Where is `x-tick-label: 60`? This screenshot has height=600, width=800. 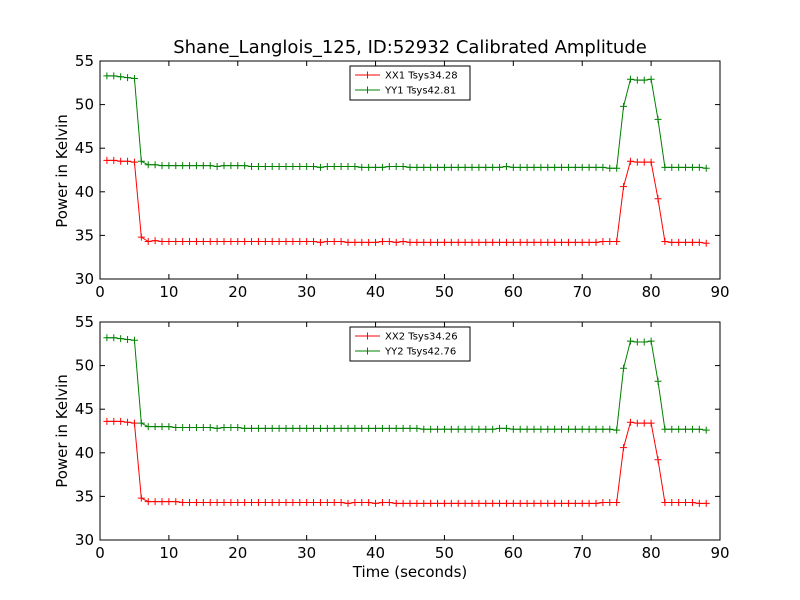 x-tick-label: 60 is located at coordinates (513, 553).